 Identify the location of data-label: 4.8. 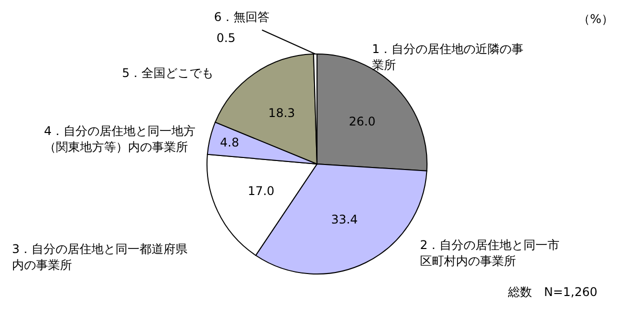
(230, 143).